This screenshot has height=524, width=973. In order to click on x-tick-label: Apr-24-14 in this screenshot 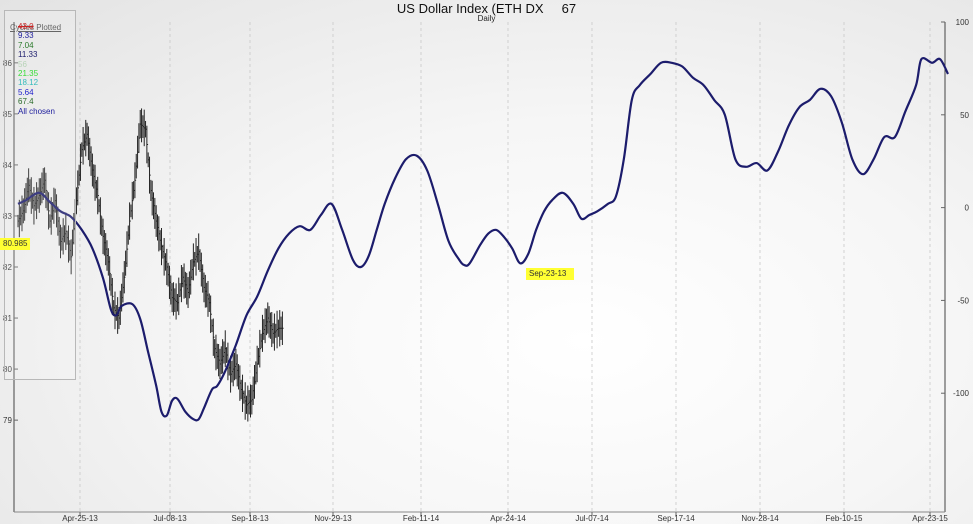, I will do `click(508, 518)`.